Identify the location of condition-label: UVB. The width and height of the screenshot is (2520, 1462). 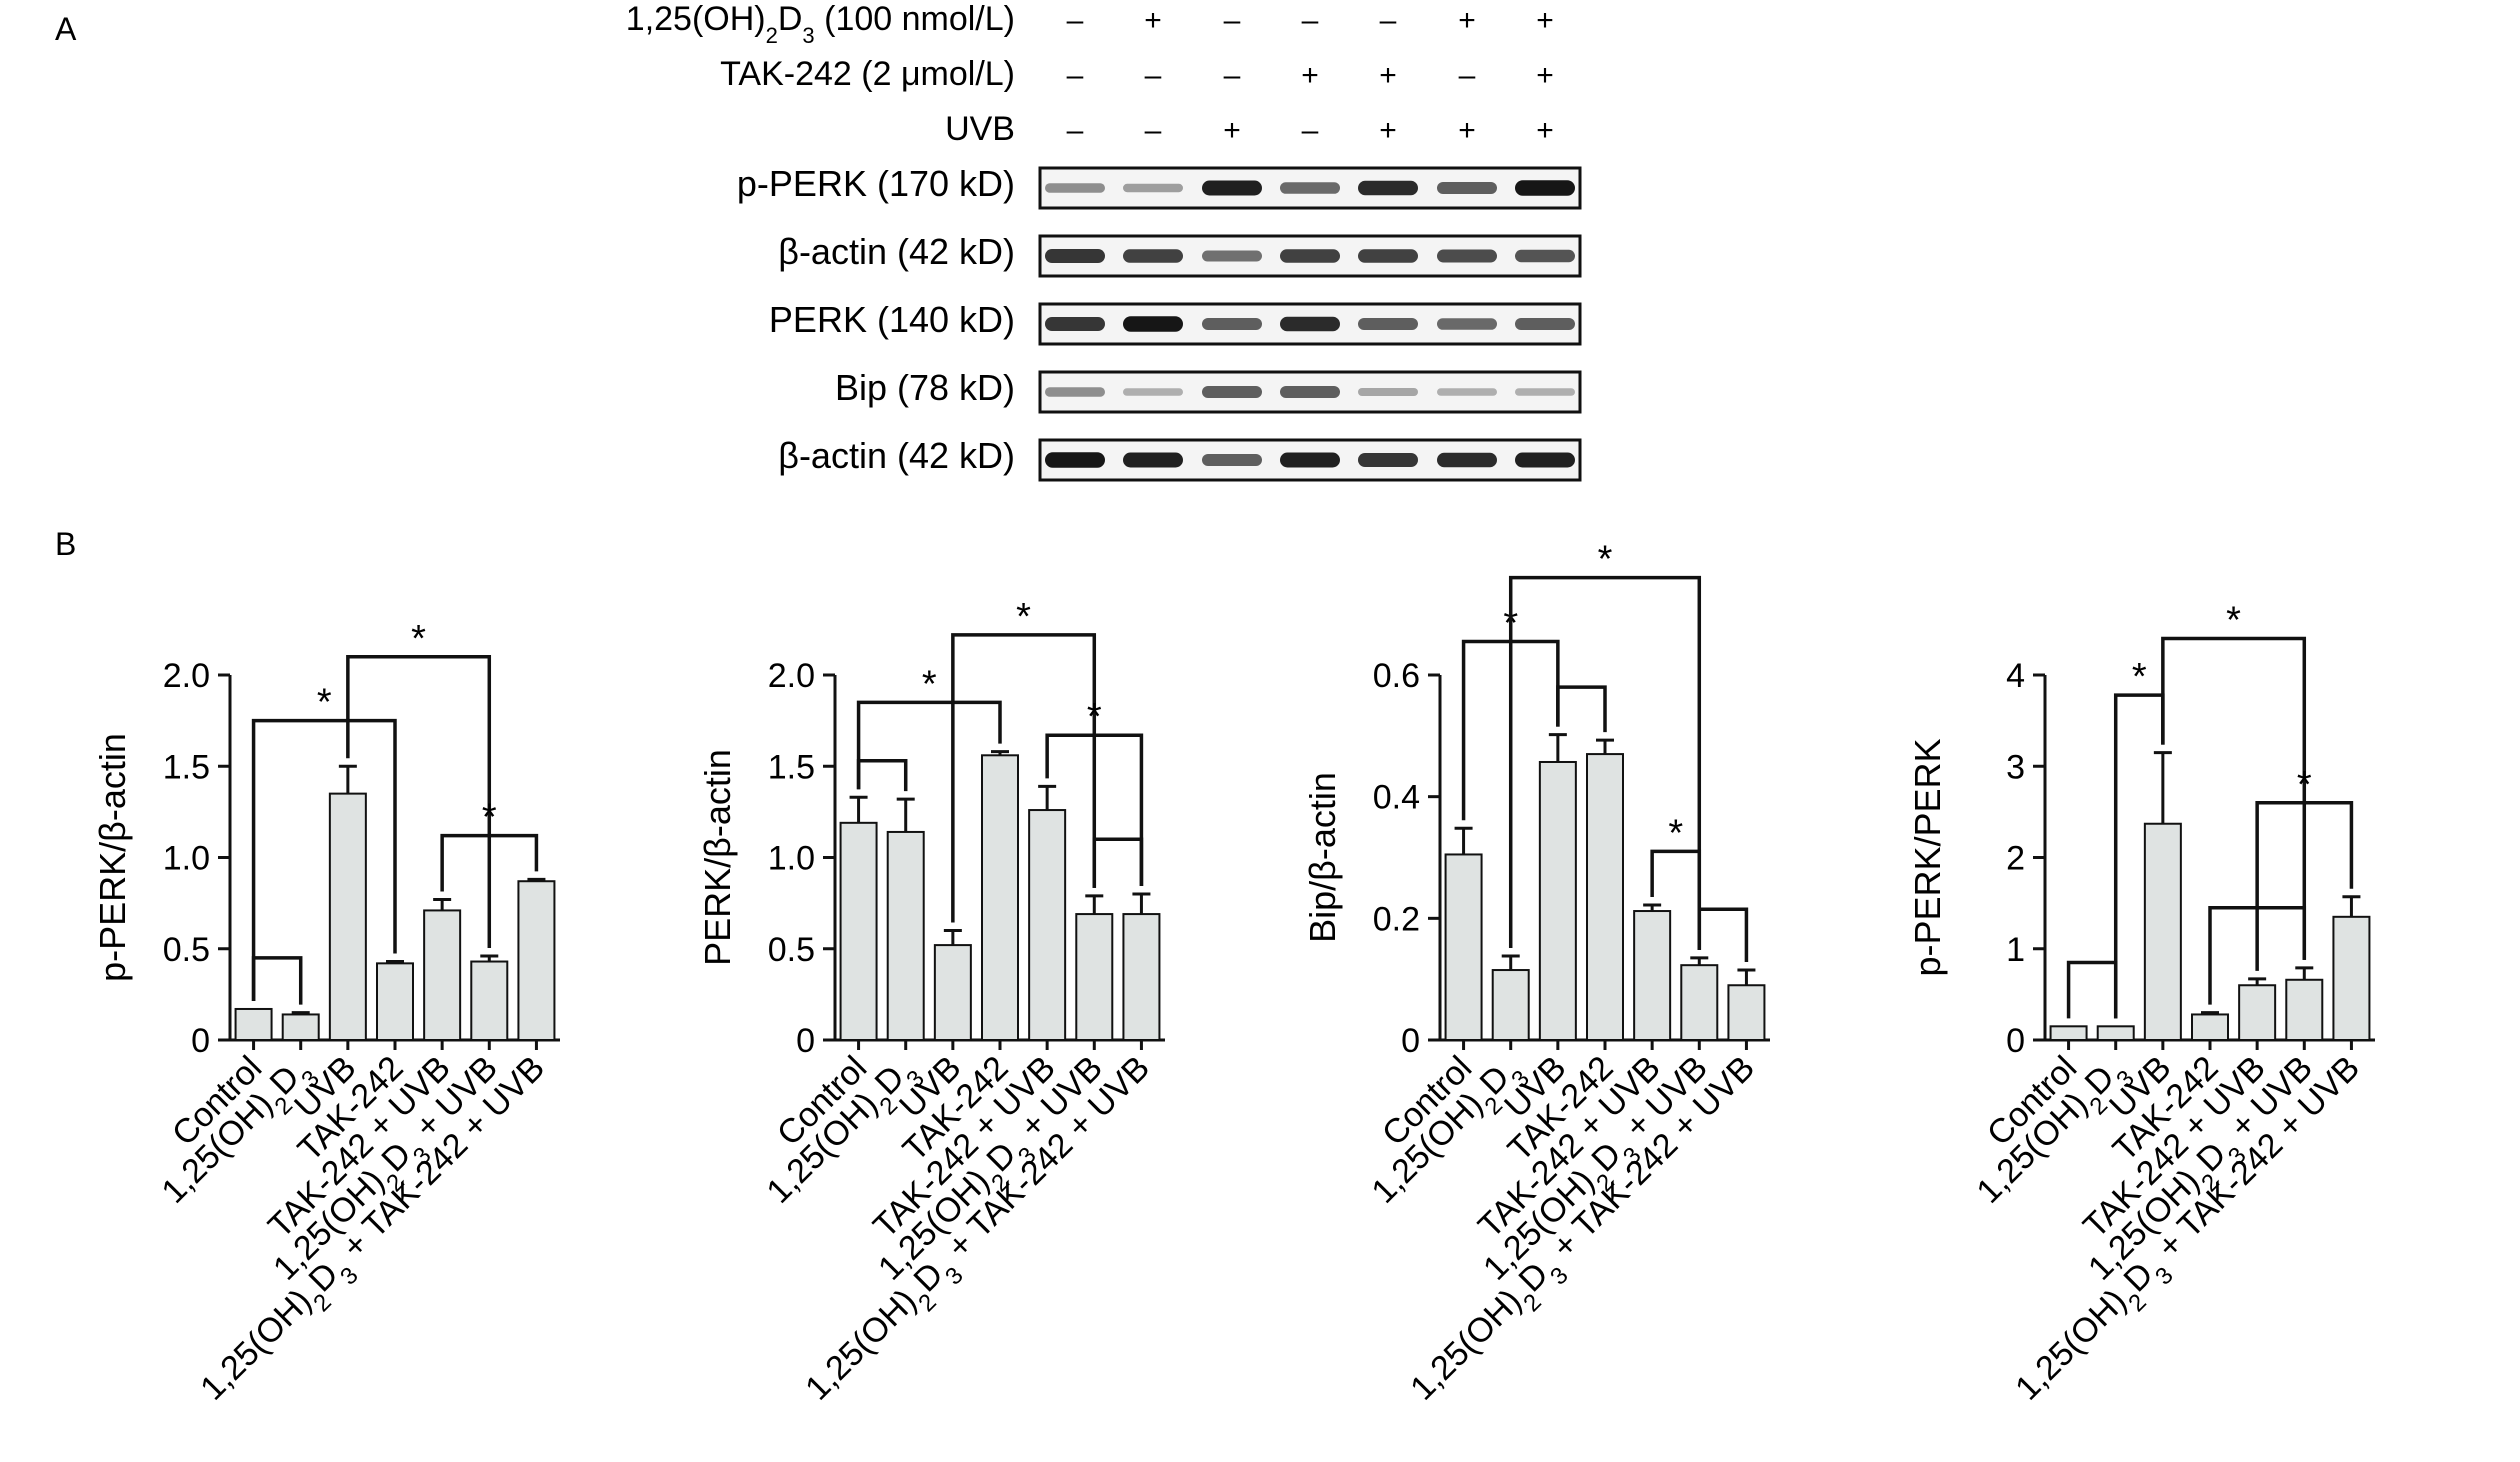
(980, 129).